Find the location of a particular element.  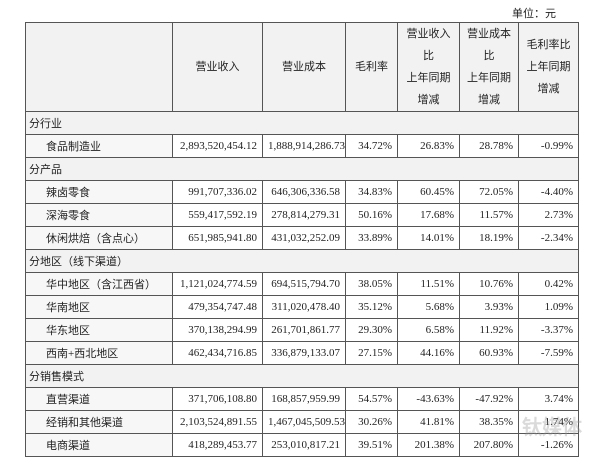

cell: 3.74% is located at coordinates (548, 399).